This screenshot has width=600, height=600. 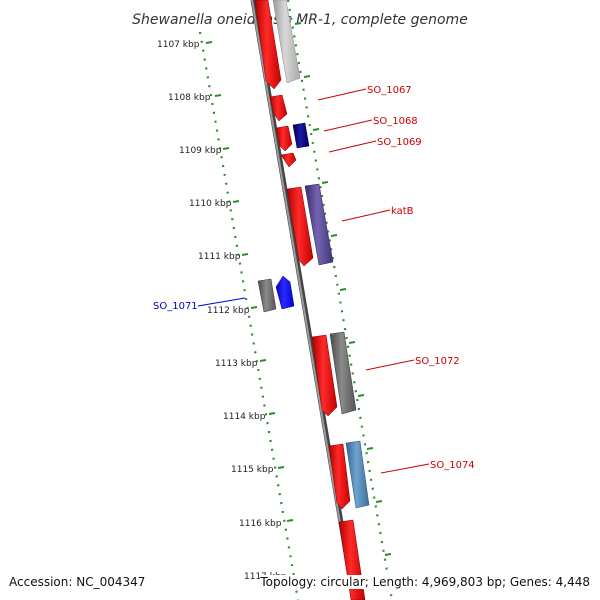 What do you see at coordinates (399, 142) in the screenshot?
I see `gene-label-so1069: SO_1069` at bounding box center [399, 142].